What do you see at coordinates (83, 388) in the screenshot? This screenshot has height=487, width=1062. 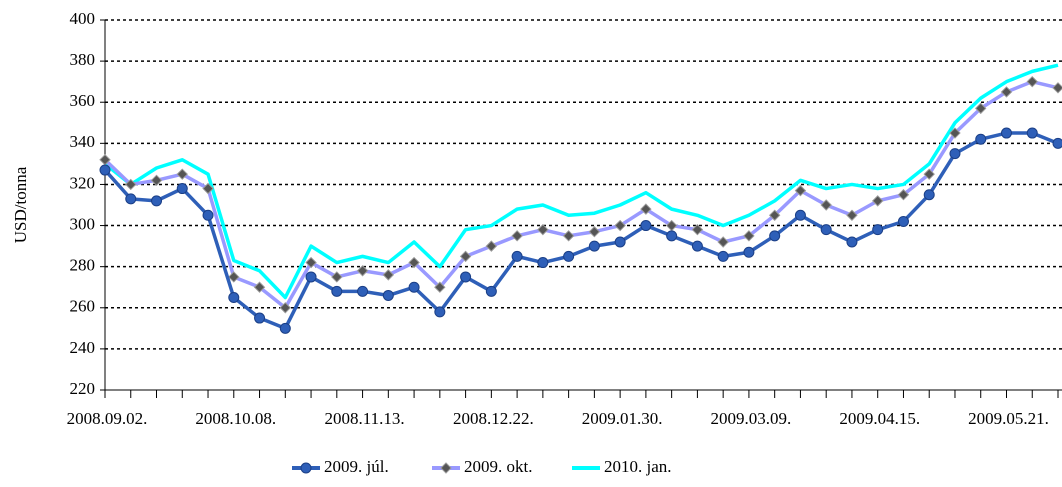 I see `y-tick-label: 220` at bounding box center [83, 388].